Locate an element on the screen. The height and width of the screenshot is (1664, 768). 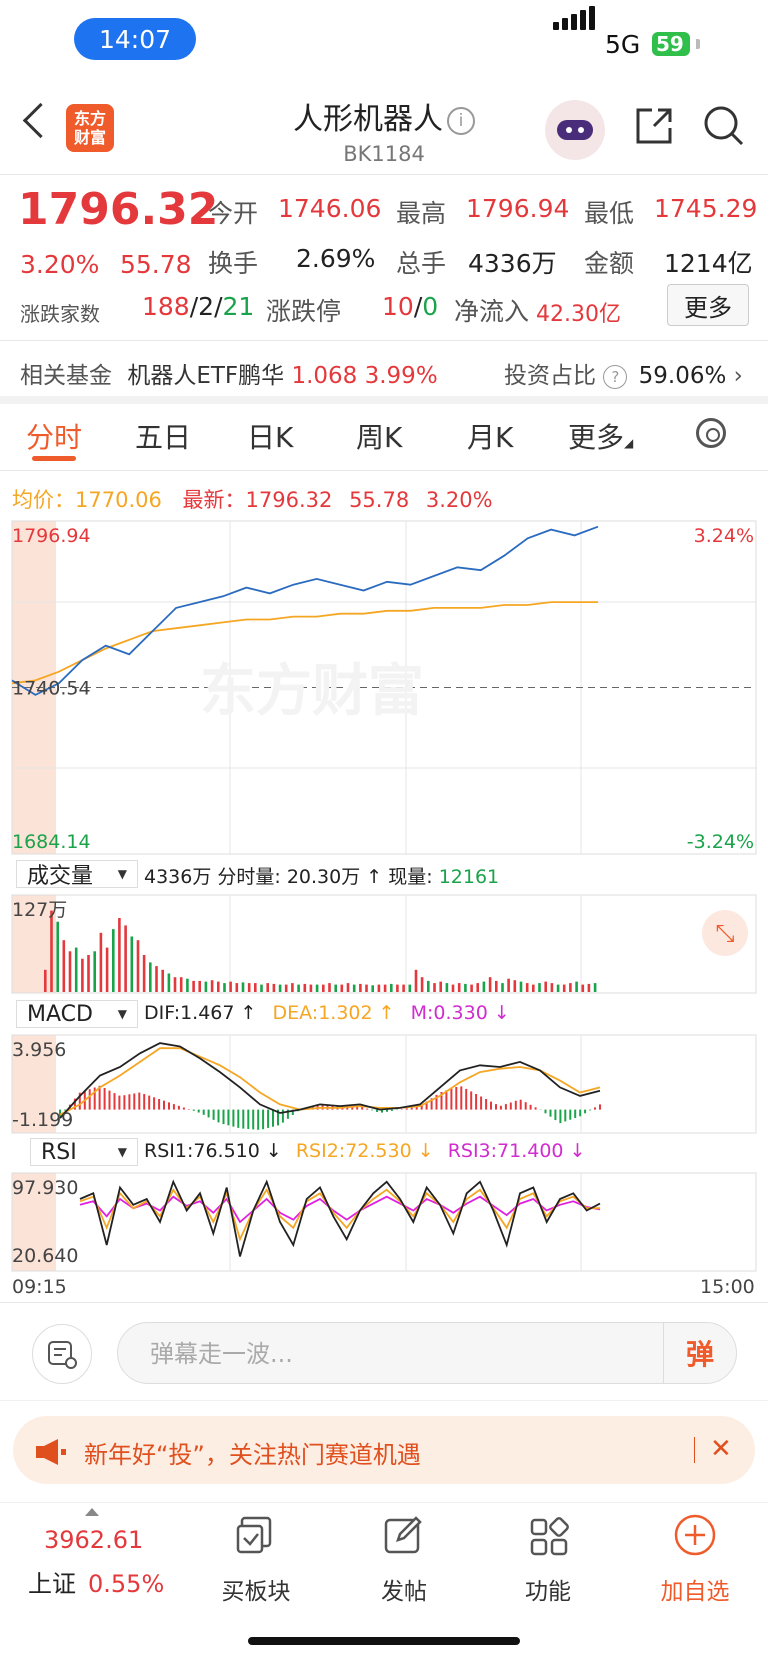
current-price: 1796.32 is located at coordinates (118, 209).